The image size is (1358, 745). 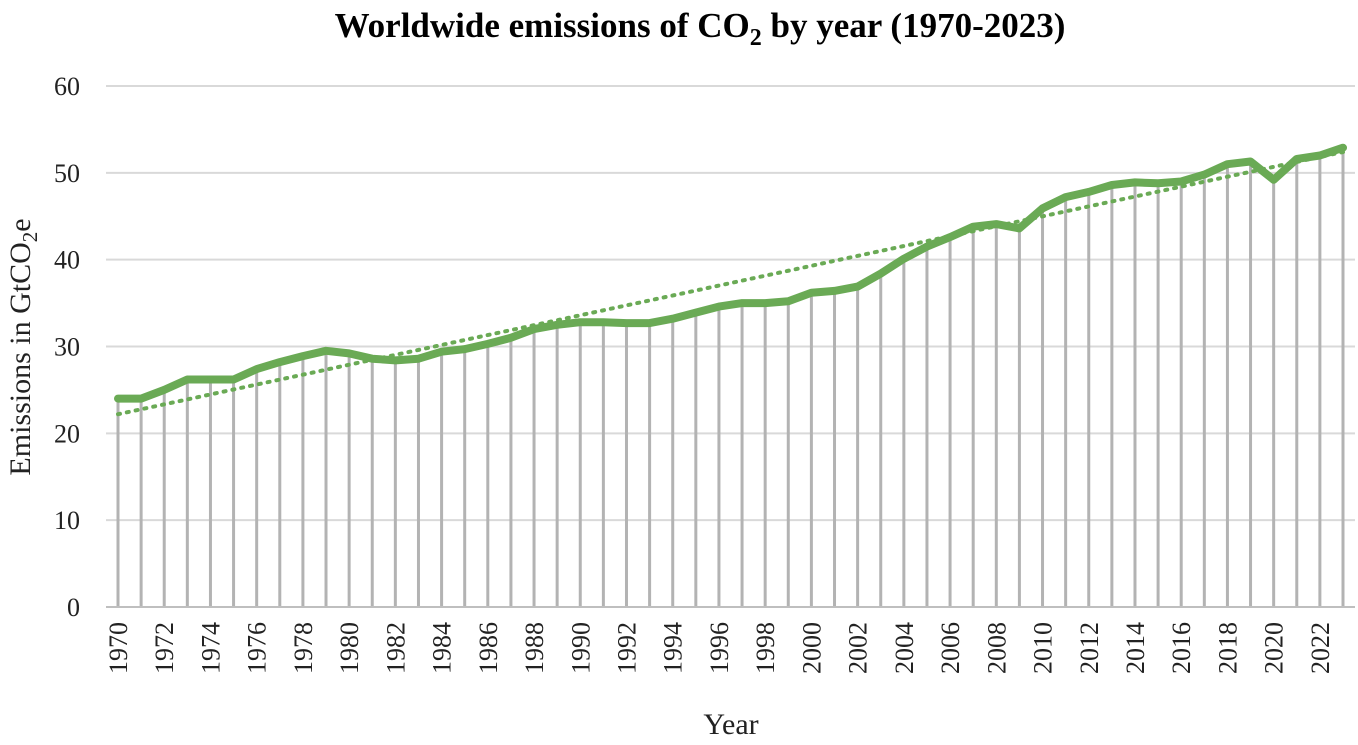 What do you see at coordinates (1089, 648) in the screenshot?
I see `x-tick-label: 2012` at bounding box center [1089, 648].